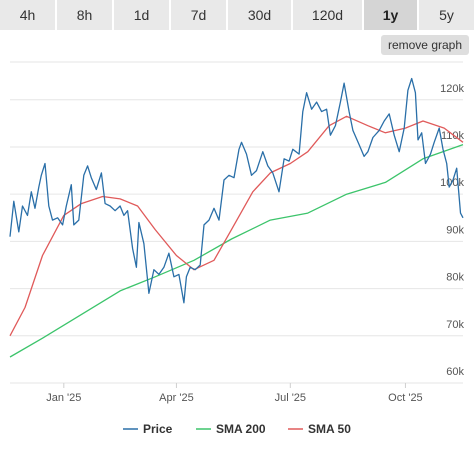 Image resolution: width=474 pixels, height=455 pixels. I want to click on x-tick-label: Oct '25, so click(405, 398).